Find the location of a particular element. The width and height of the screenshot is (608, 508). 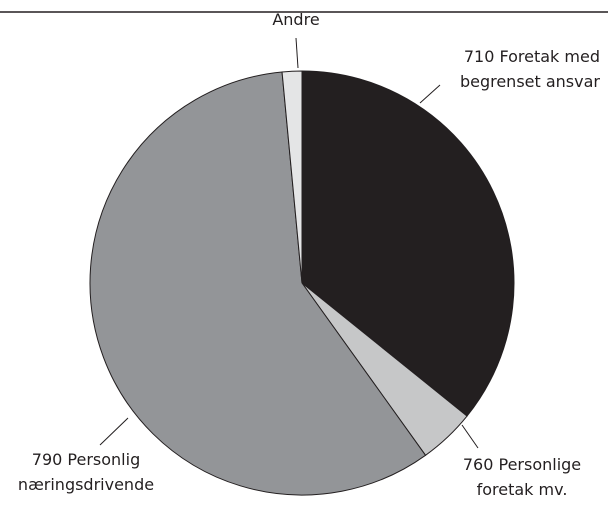

pie-slice is located at coordinates (292, 177).